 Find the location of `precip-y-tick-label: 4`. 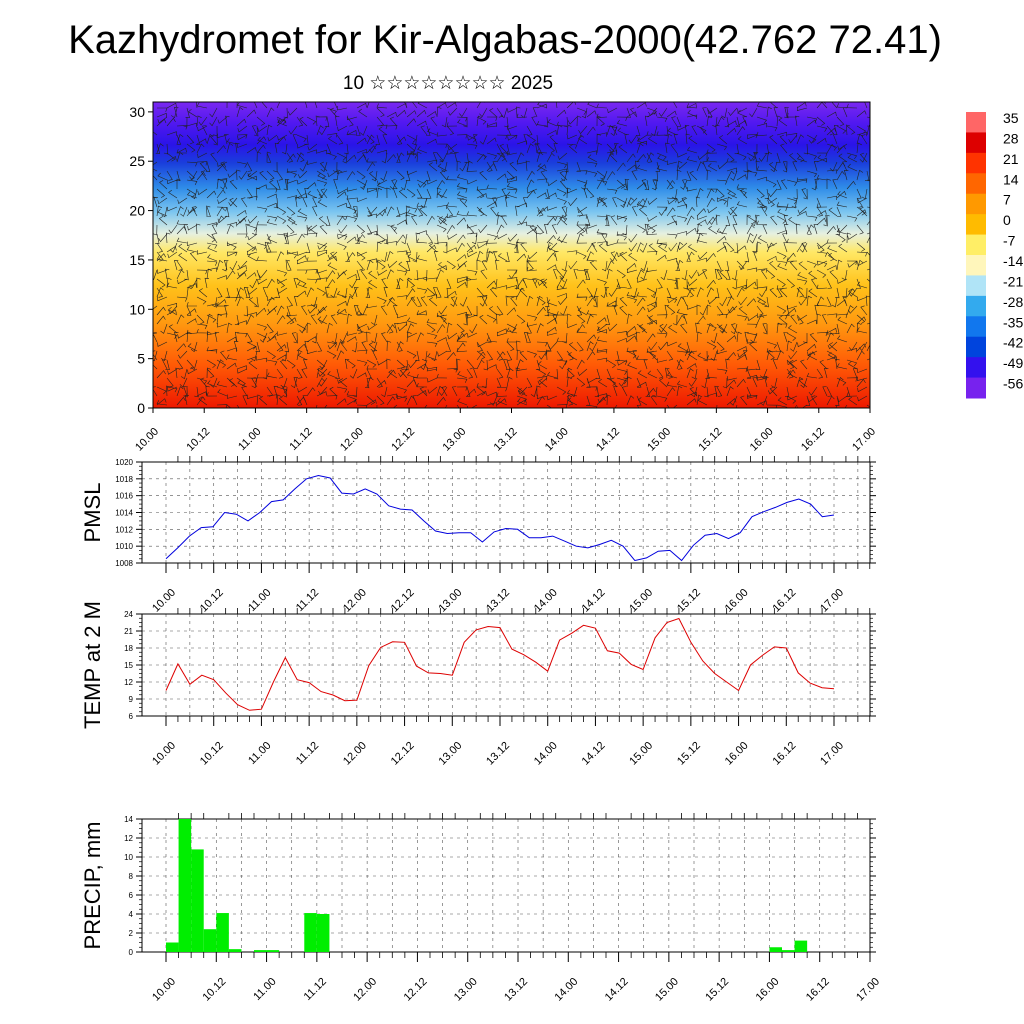

precip-y-tick-label: 4 is located at coordinates (131, 914).